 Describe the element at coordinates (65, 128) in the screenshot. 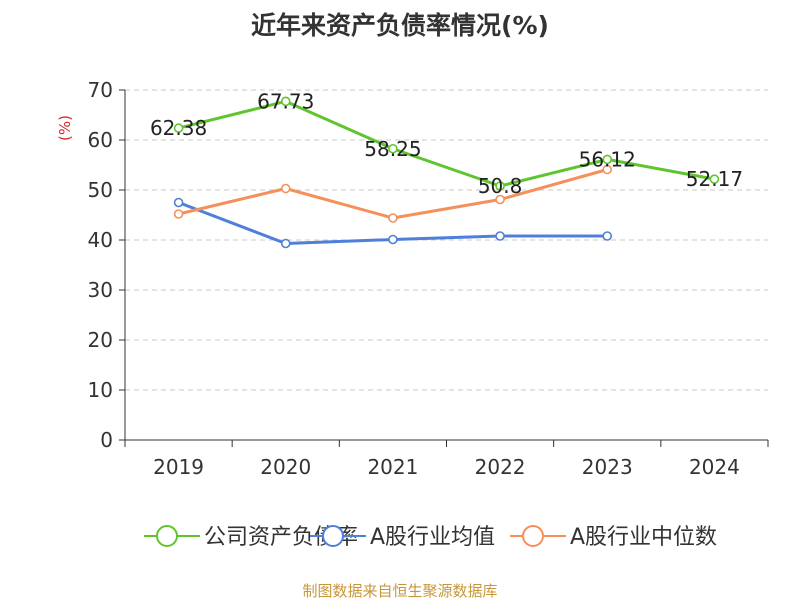

I see `y-axis-label: (%)` at that location.